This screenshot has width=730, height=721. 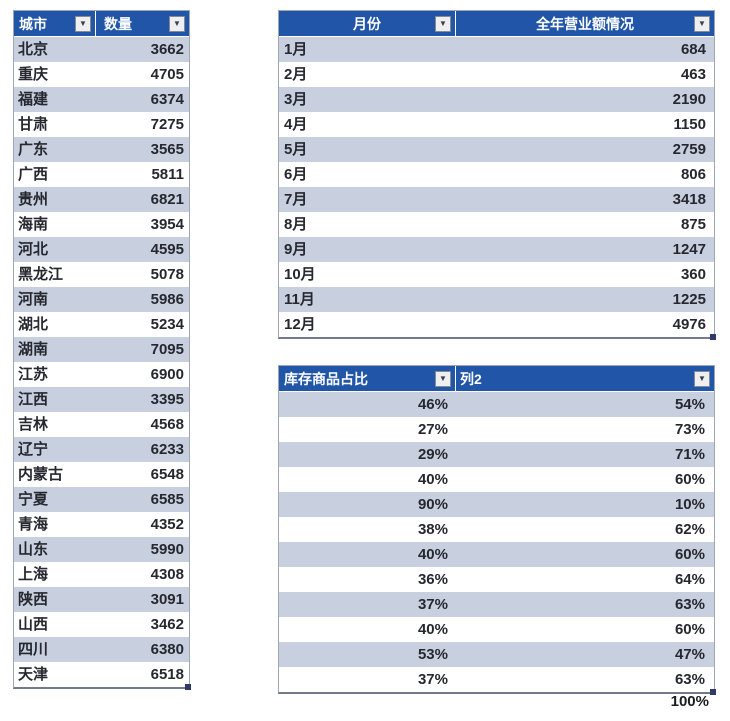 I want to click on cell: 黑龙江, so click(x=41, y=274).